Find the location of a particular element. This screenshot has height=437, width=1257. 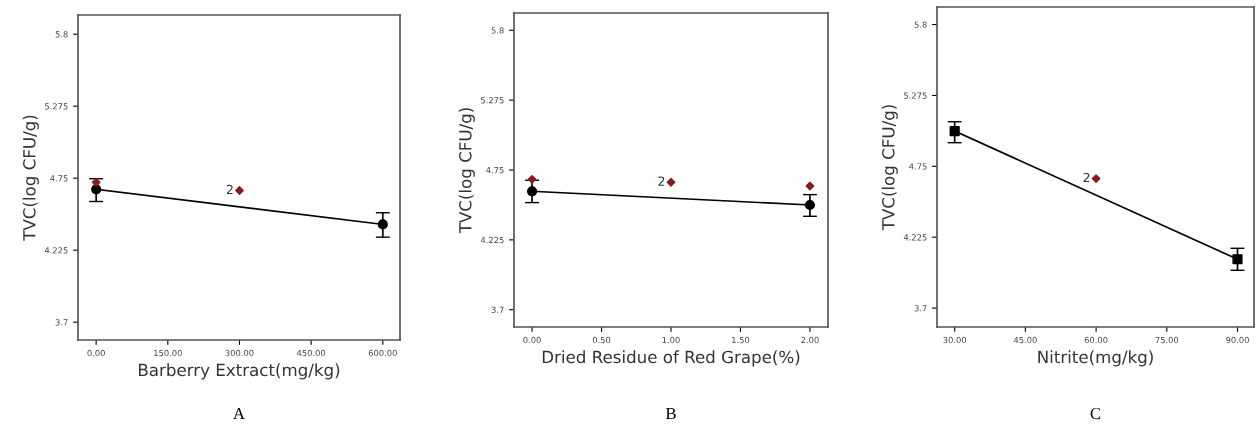

x-axis-title: Barberry Extract(mg/kg) is located at coordinates (239, 371).